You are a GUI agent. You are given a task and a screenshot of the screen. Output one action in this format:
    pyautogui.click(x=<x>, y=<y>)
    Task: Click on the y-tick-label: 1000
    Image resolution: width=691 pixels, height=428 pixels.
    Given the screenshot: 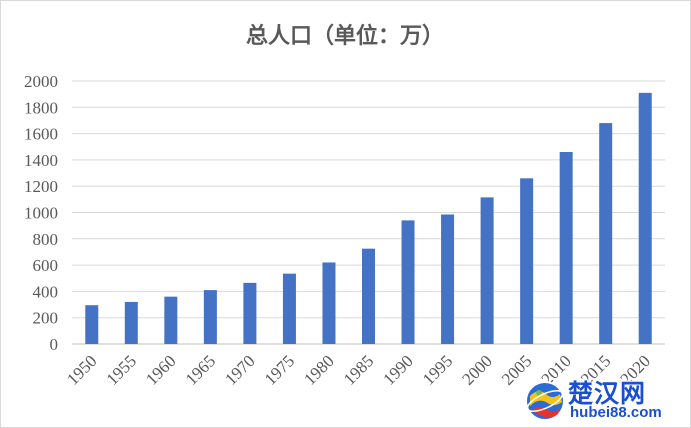 What is the action you would take?
    pyautogui.click(x=41, y=213)
    